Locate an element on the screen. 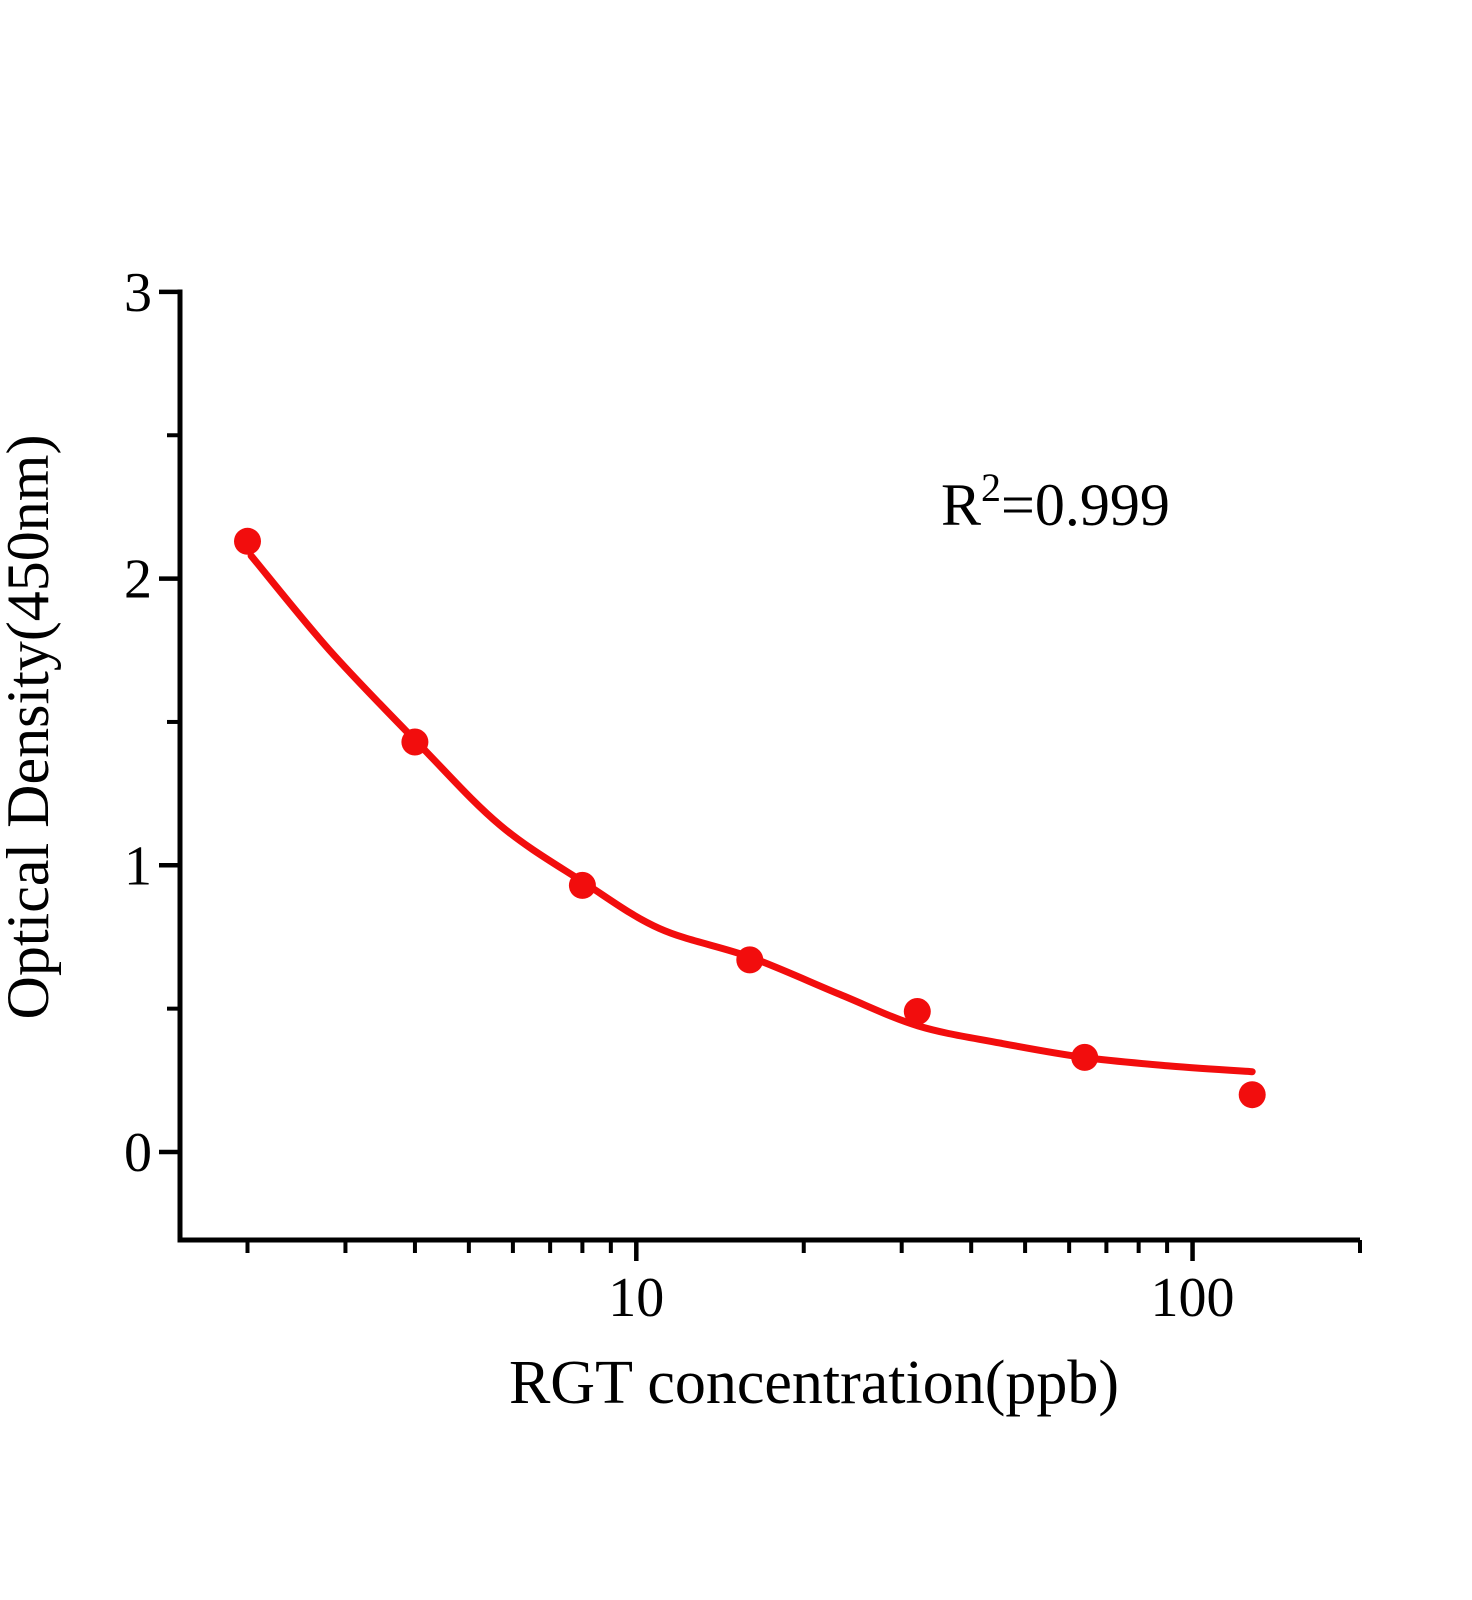 The image size is (1472, 1600). x-tick-label: 100 is located at coordinates (1193, 1298).